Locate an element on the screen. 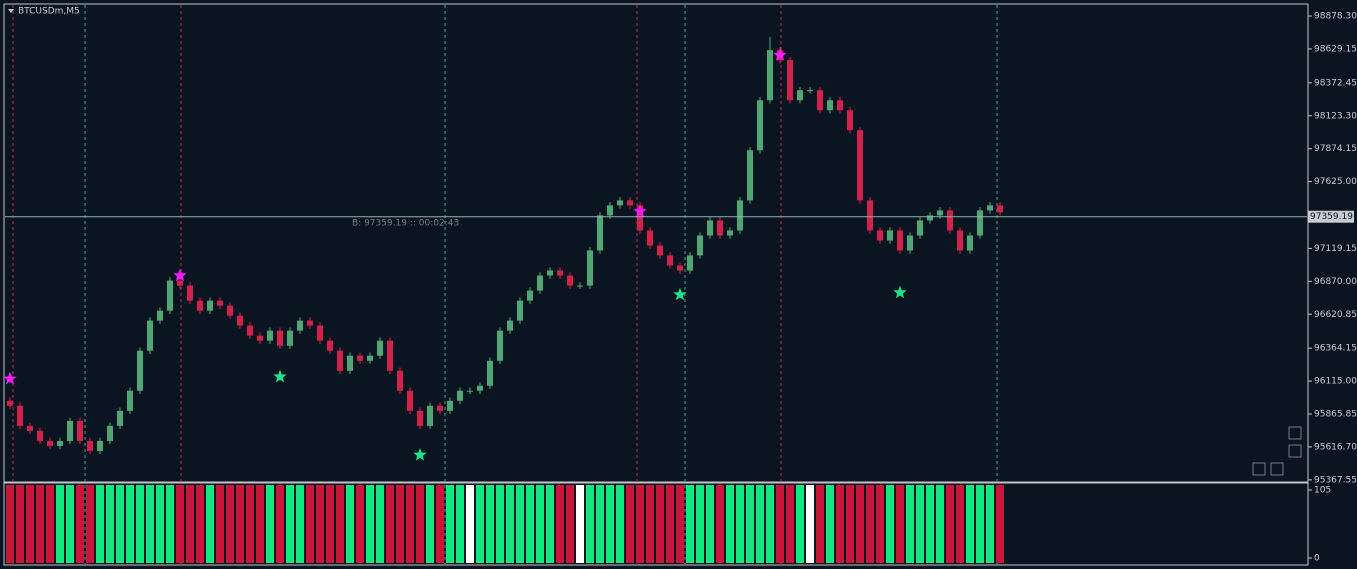 The height and width of the screenshot is (569, 1357). y-tick-label: 97119.15 is located at coordinates (1335, 249).